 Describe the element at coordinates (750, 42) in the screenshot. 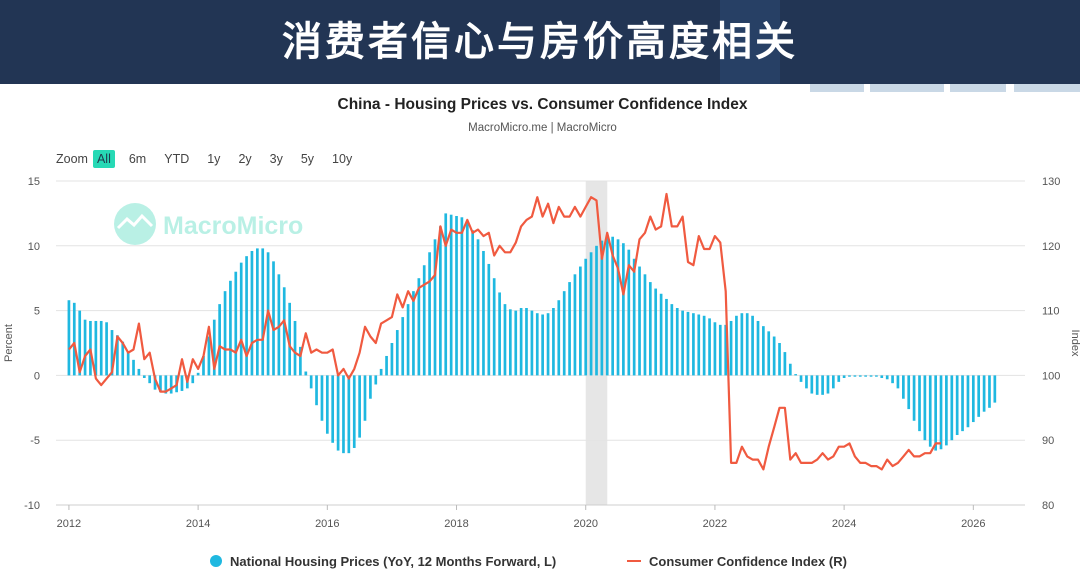

I see `banner-accent` at that location.